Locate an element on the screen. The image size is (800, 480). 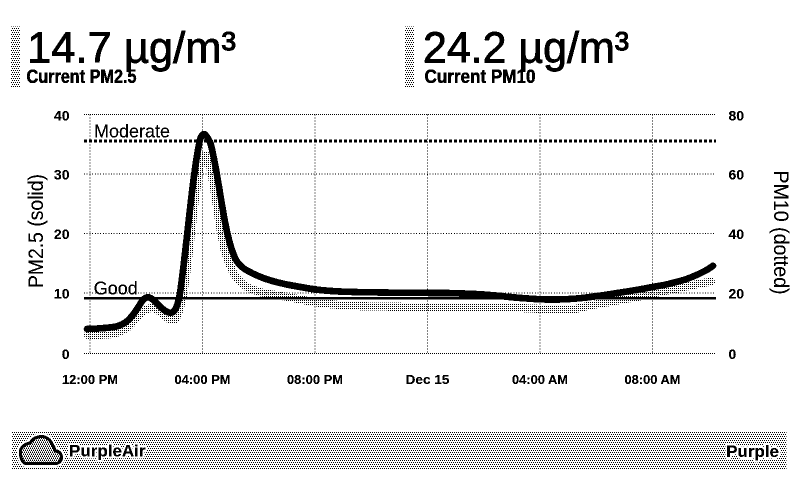
svg-text: Moderate is located at coordinates (132, 132).